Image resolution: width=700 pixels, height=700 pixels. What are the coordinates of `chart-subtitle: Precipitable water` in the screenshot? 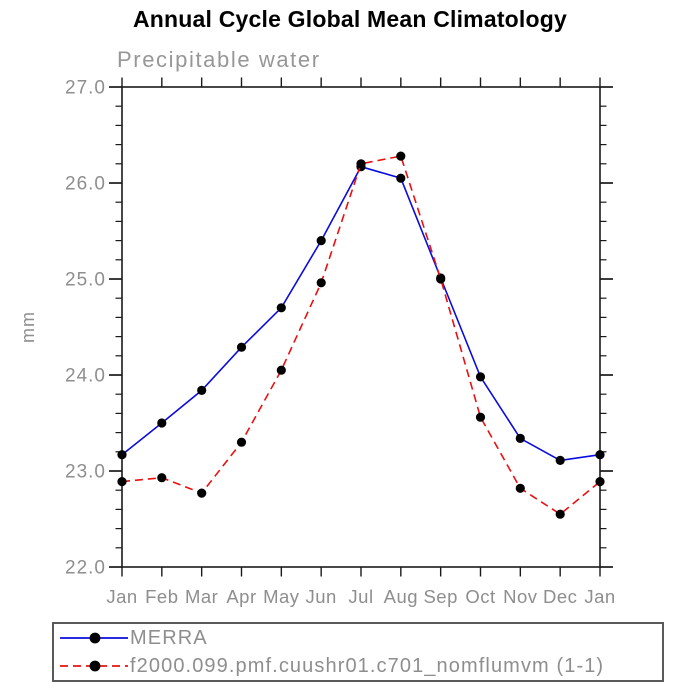 It's located at (219, 59).